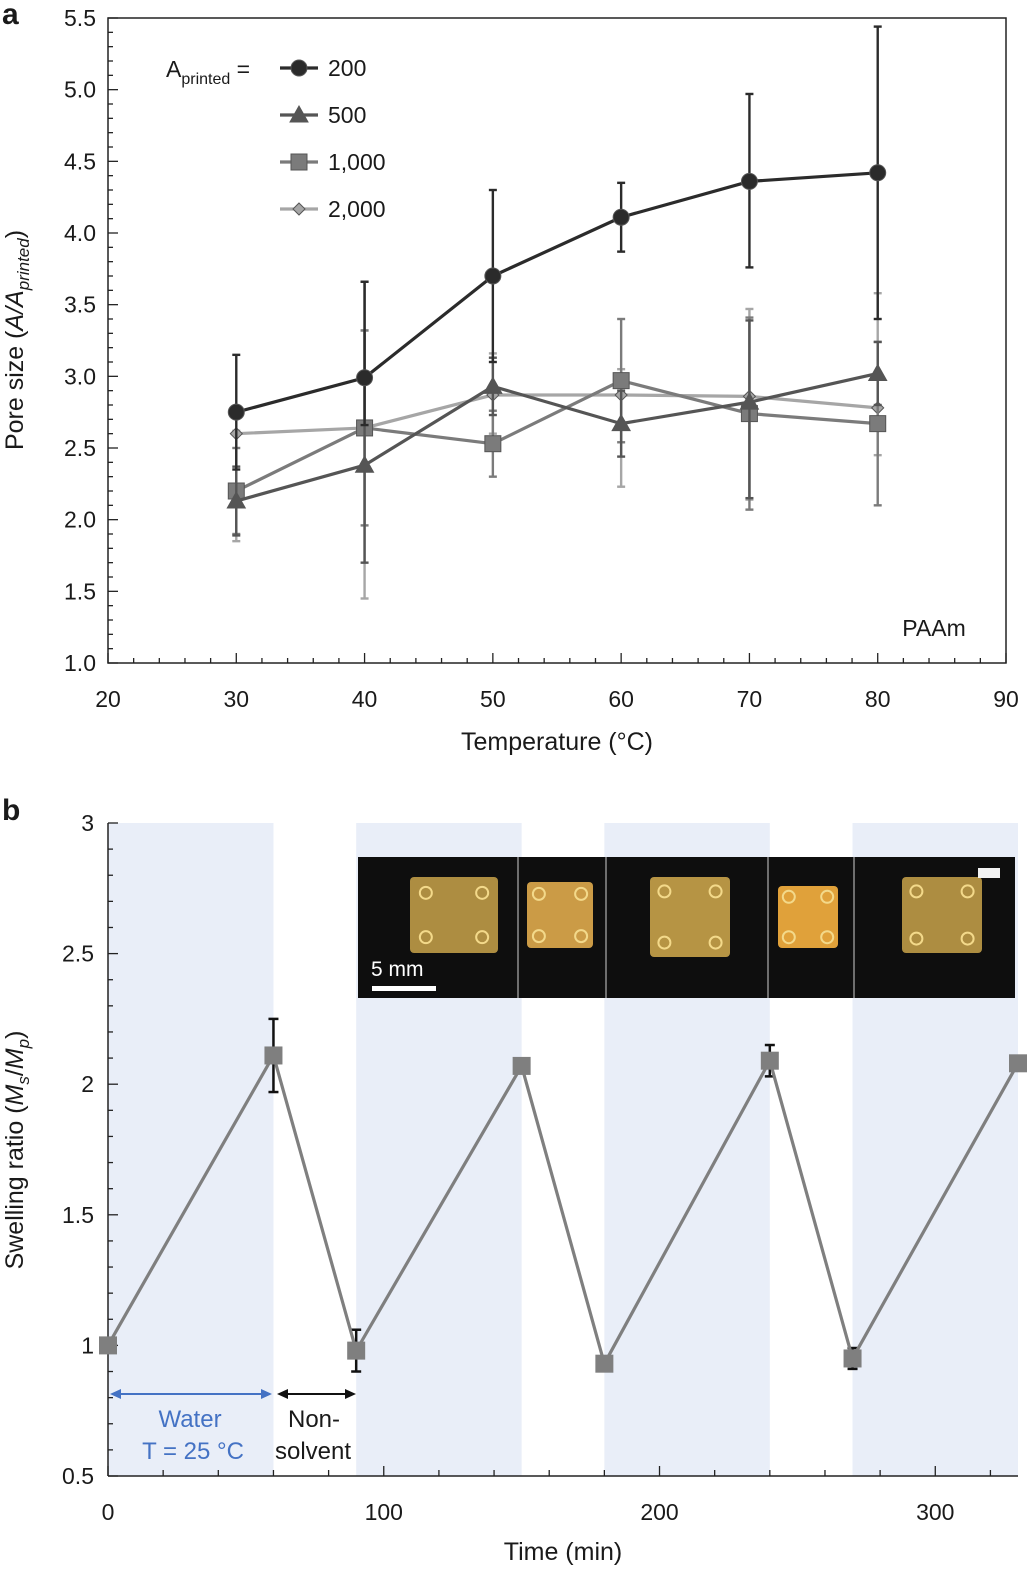 This screenshot has height=1573, width=1031. What do you see at coordinates (80, 520) in the screenshot?
I see `y-tick-label: 2.0` at bounding box center [80, 520].